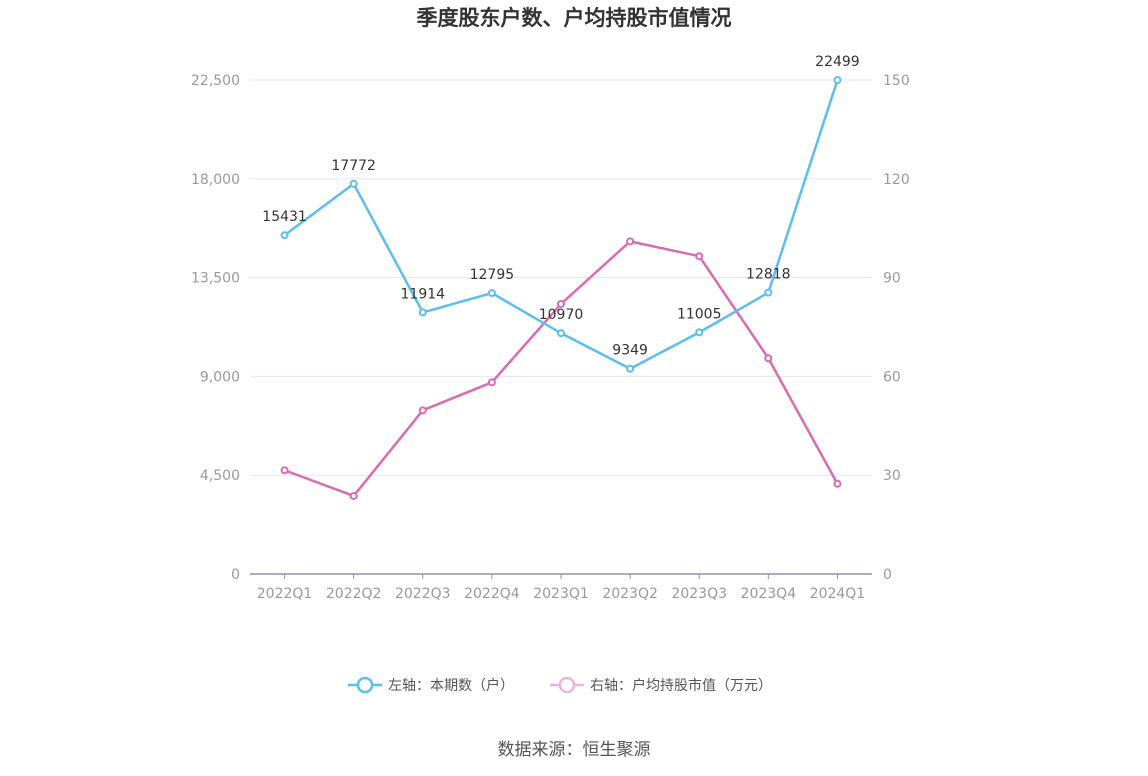 The width and height of the screenshot is (1148, 776). What do you see at coordinates (285, 594) in the screenshot?
I see `x-tick-label: 2022Q1` at bounding box center [285, 594].